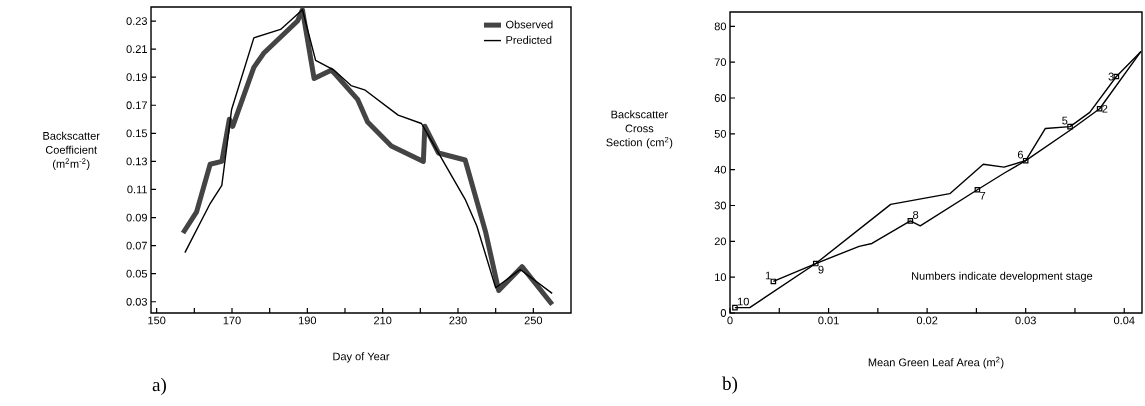 The width and height of the screenshot is (1145, 406). I want to click on y-tick-label: 70, so click(720, 62).